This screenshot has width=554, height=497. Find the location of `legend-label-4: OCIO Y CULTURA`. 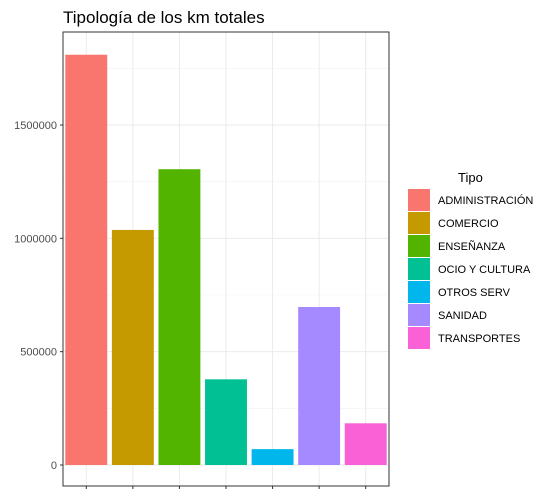

legend-label-4: OCIO Y CULTURA is located at coordinates (484, 270).